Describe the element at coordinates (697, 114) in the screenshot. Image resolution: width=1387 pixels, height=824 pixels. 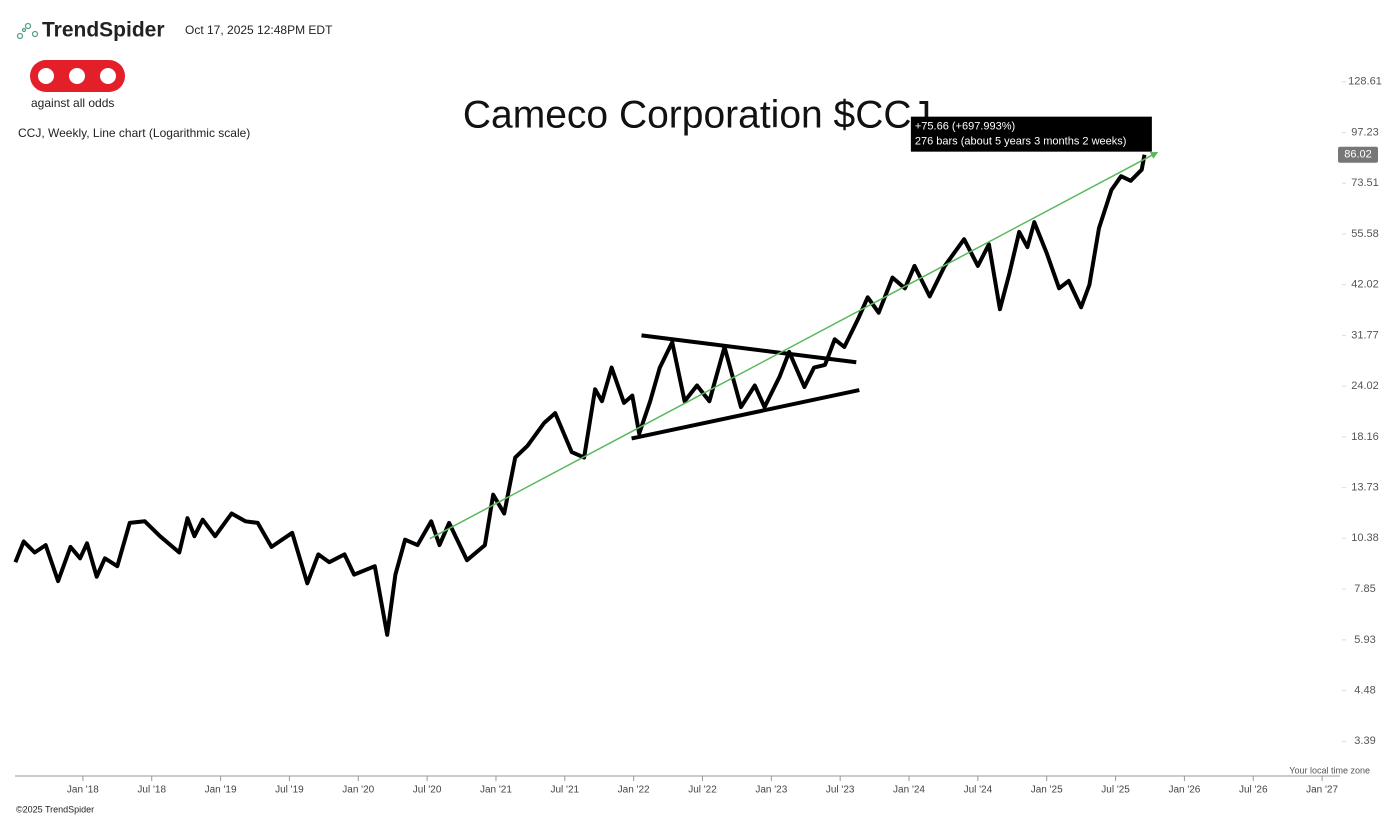
I see `chart-title: Cameco Corporation $CCJ` at that location.